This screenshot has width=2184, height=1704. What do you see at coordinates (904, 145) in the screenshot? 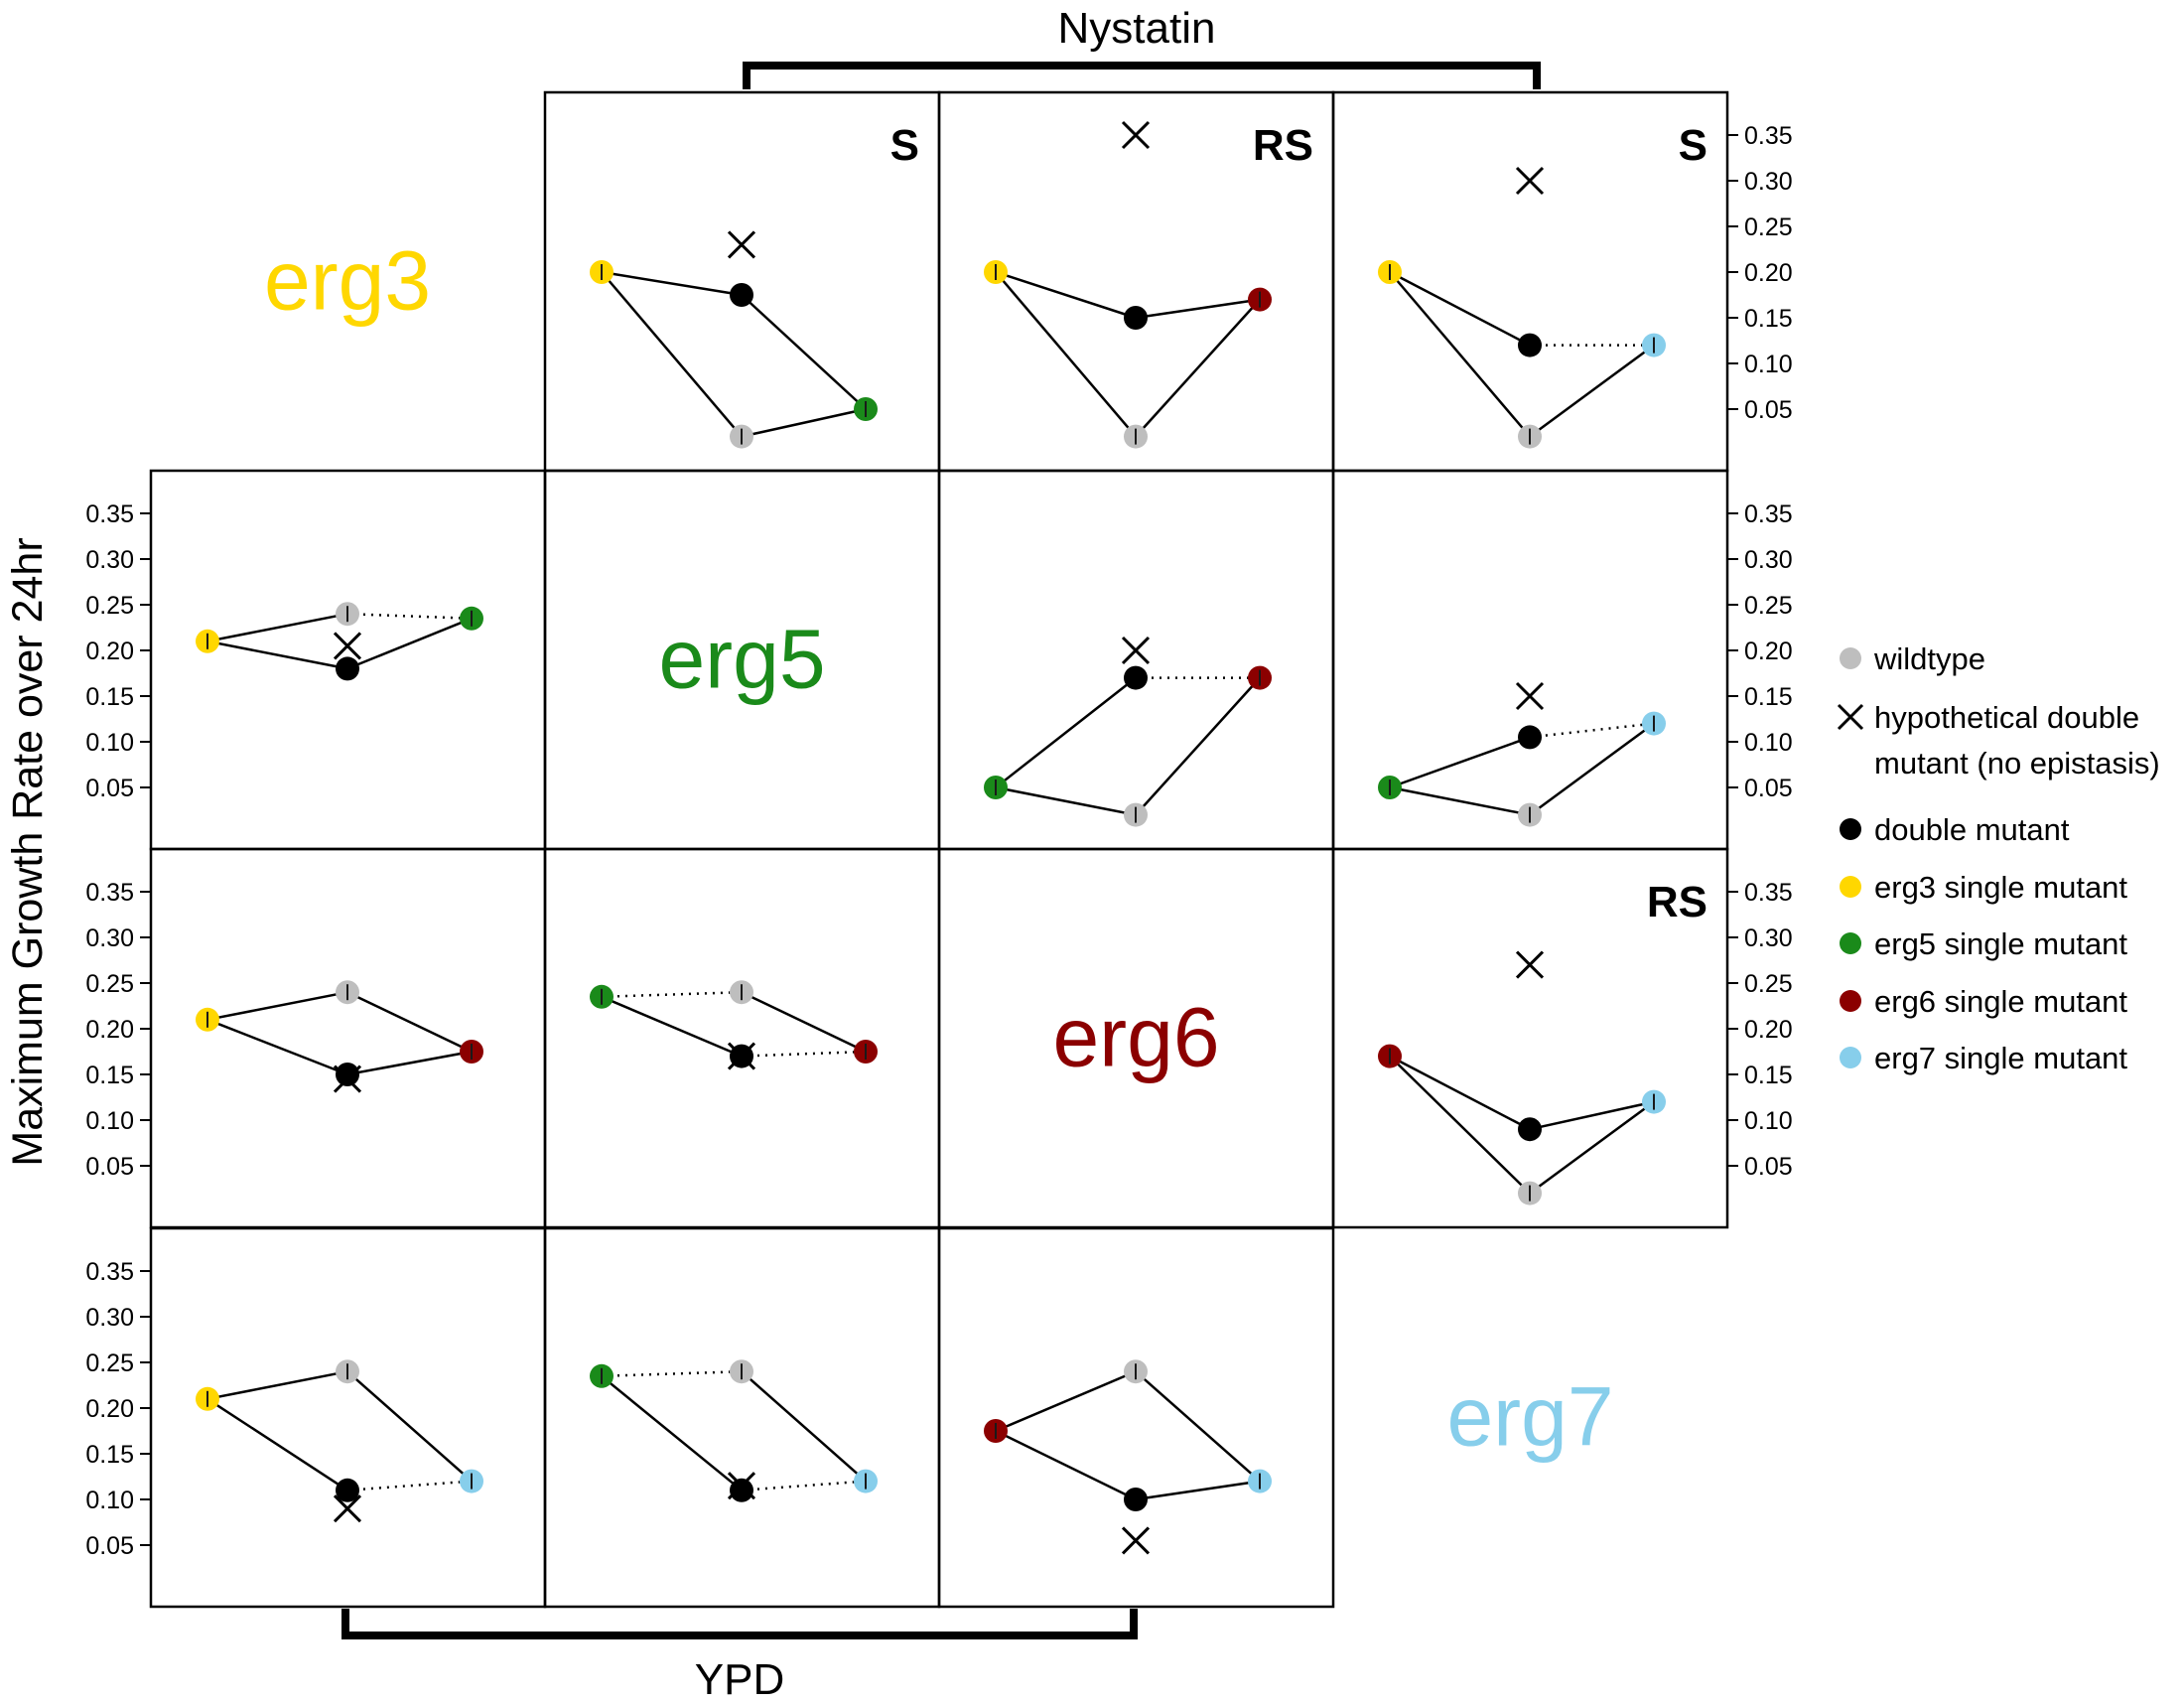
I see `epistasis-label: S` at bounding box center [904, 145].